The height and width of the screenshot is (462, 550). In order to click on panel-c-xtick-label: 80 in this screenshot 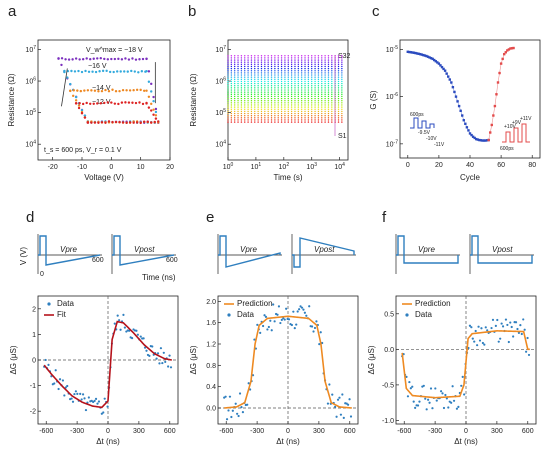, I will do `click(532, 165)`.